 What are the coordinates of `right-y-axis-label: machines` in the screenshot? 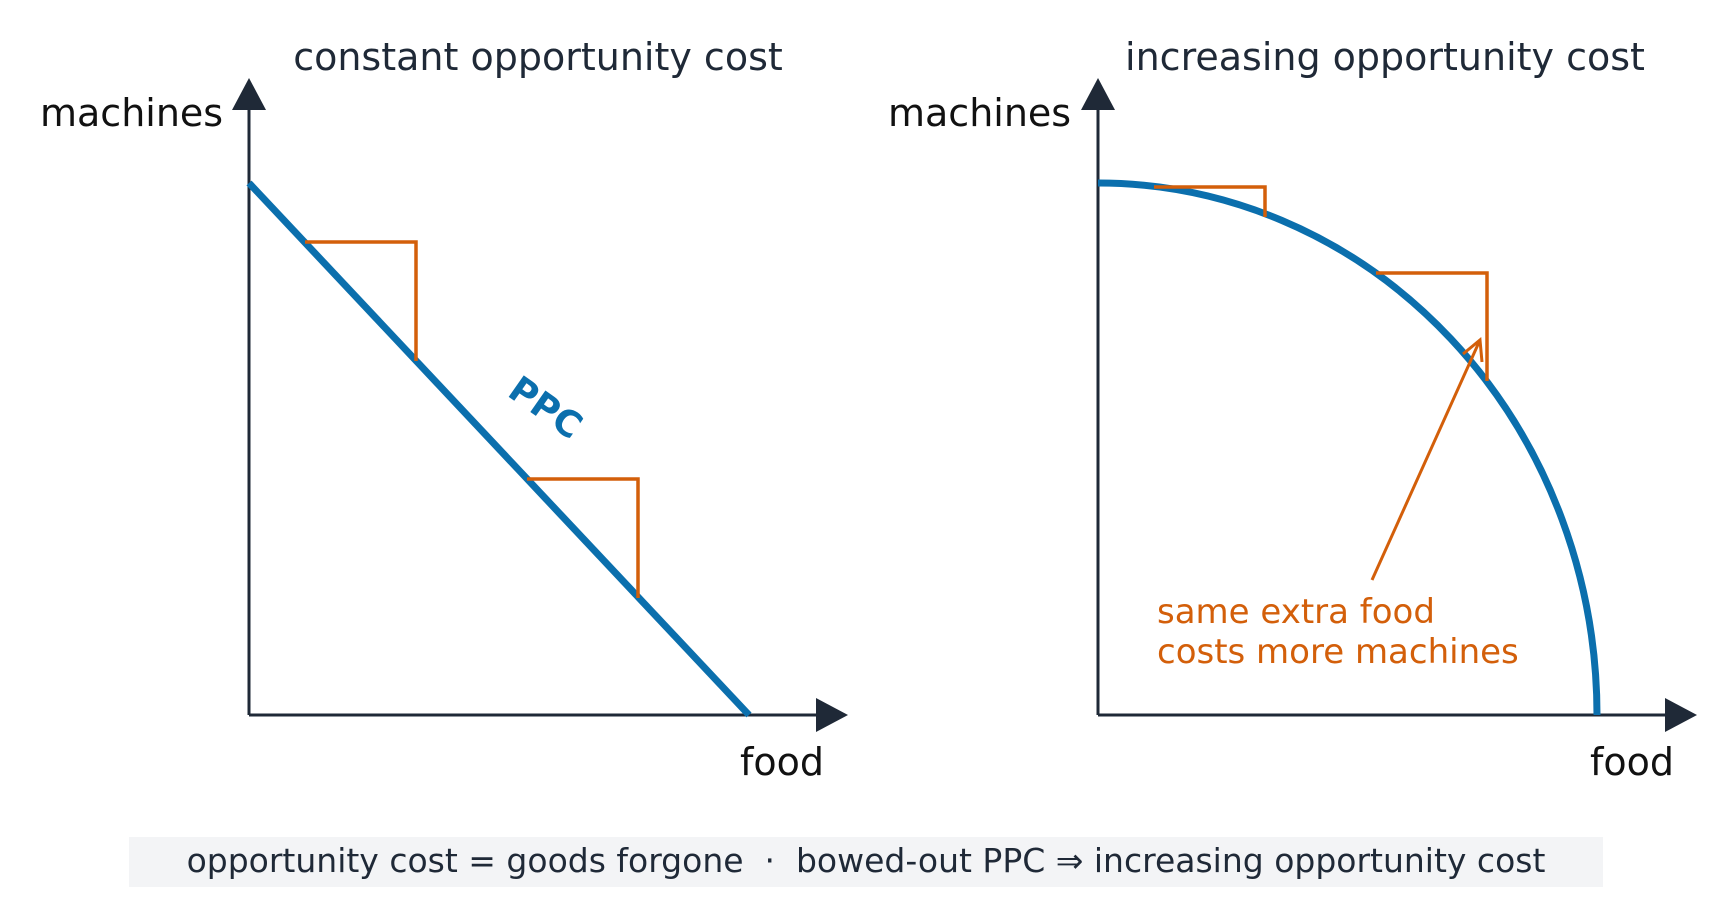 It's located at (979, 113).